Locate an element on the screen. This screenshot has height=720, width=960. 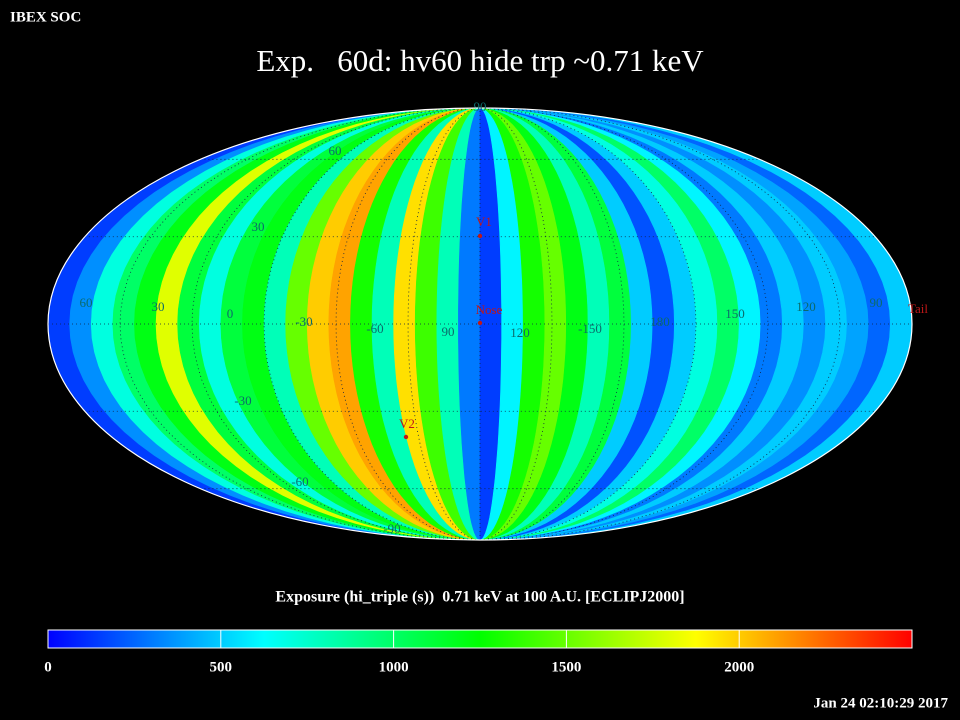
chart-title: Exp. 60d: hv60 hide trp ~0.71 keV is located at coordinates (480, 60).